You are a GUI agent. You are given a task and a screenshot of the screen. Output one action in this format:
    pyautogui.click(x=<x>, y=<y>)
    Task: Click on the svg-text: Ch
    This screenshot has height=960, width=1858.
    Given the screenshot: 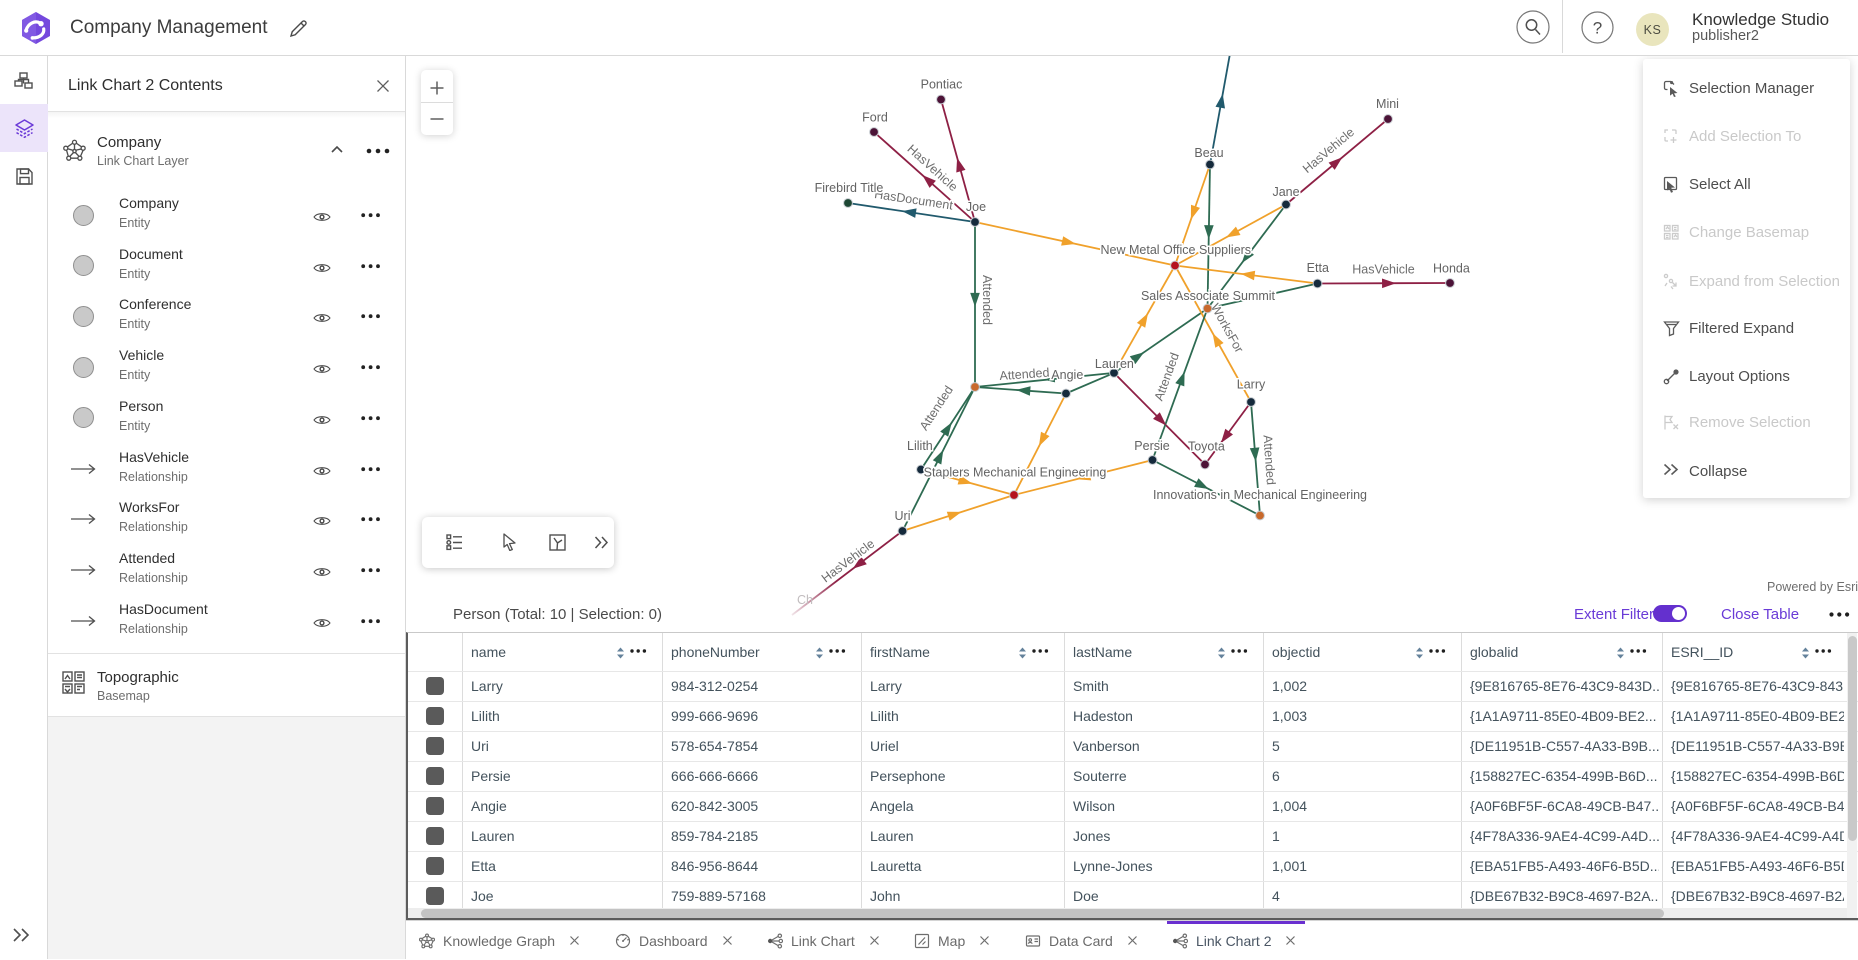 What is the action you would take?
    pyautogui.click(x=805, y=600)
    